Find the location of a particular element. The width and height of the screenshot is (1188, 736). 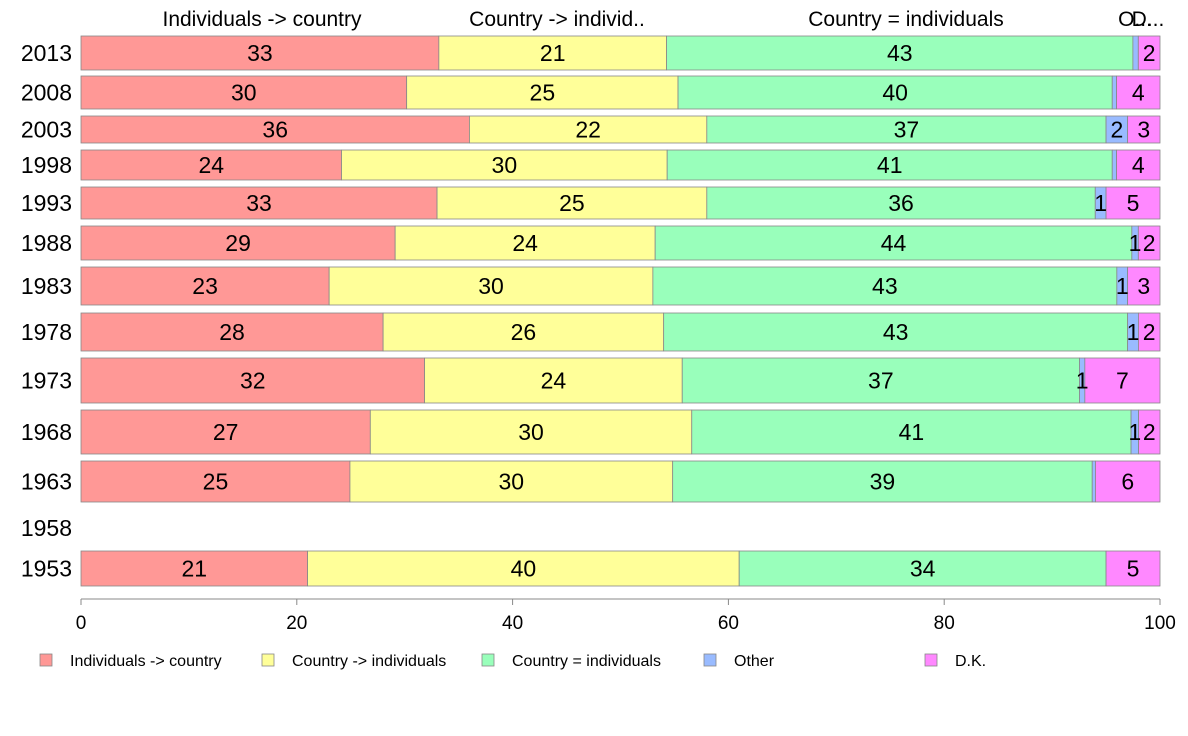

bar-value-label: 22 is located at coordinates (588, 130).